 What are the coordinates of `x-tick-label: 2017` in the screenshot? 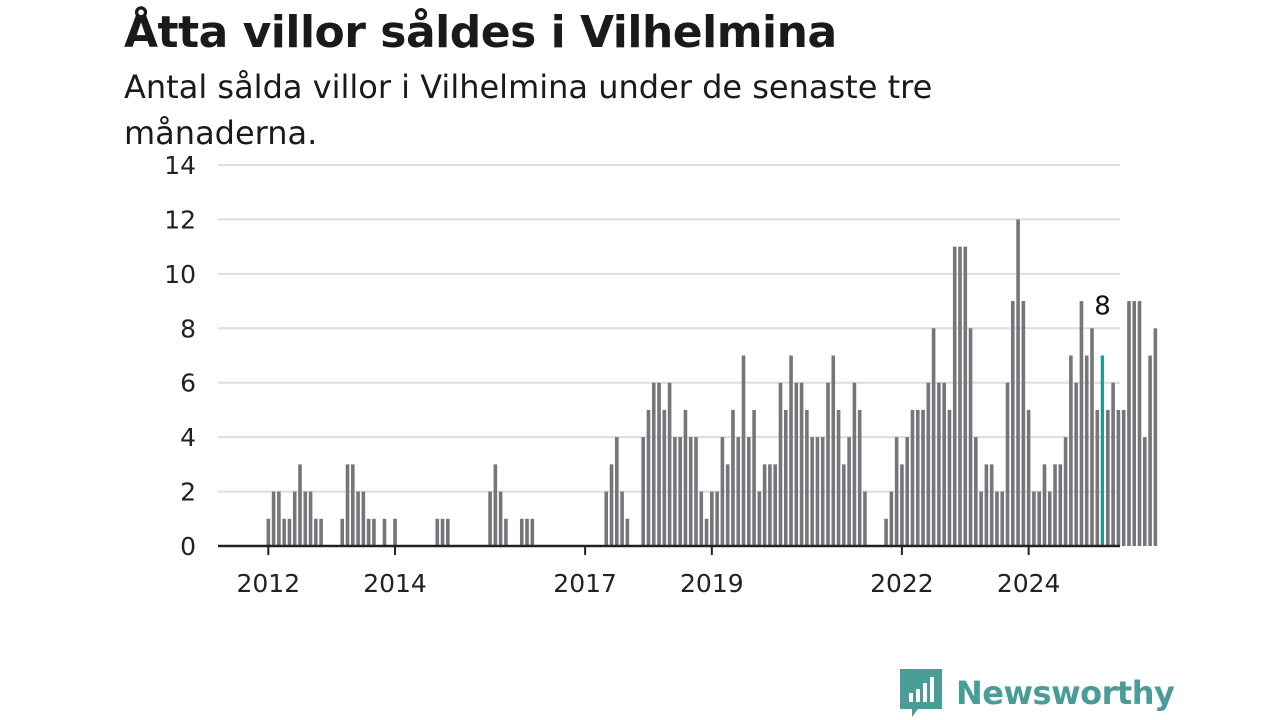 It's located at (585, 583).